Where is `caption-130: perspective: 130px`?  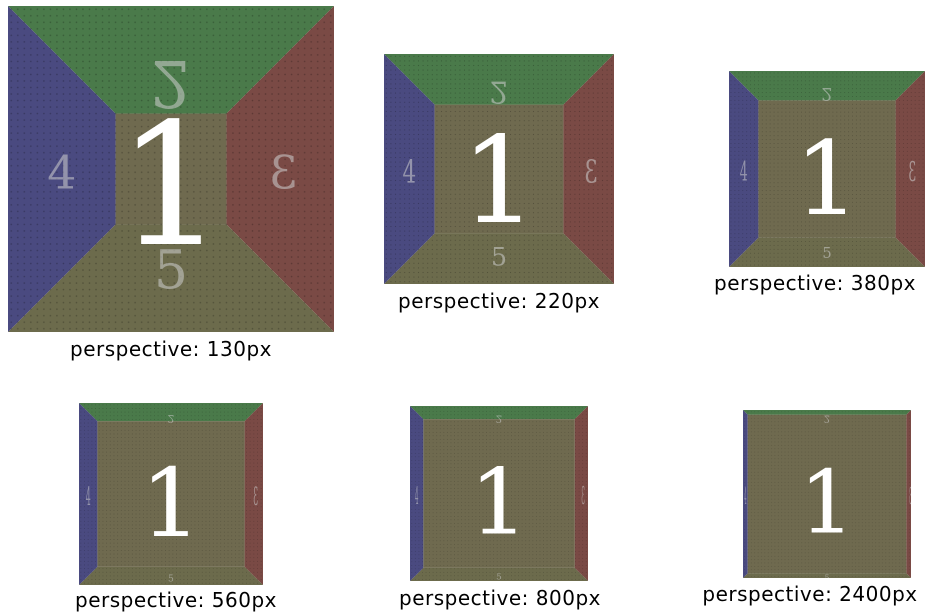
caption-130: perspective: 130px is located at coordinates (171, 349).